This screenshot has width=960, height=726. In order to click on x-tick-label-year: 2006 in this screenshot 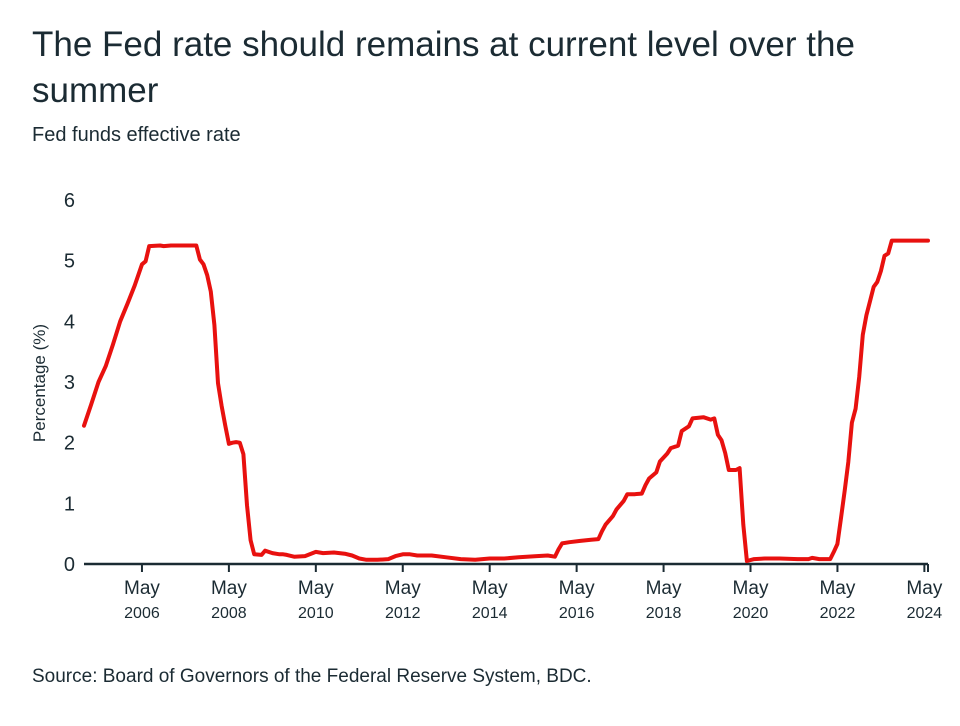, I will do `click(142, 613)`.